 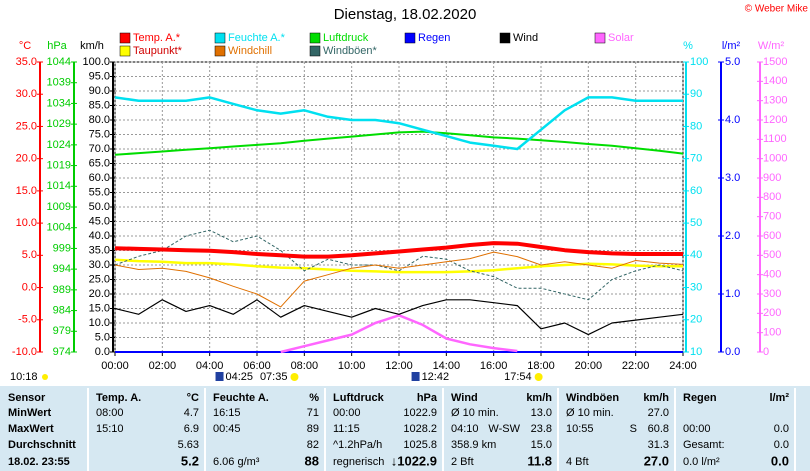 I want to click on chart-title: Dienstag, 18.02.2020, so click(x=405, y=14).